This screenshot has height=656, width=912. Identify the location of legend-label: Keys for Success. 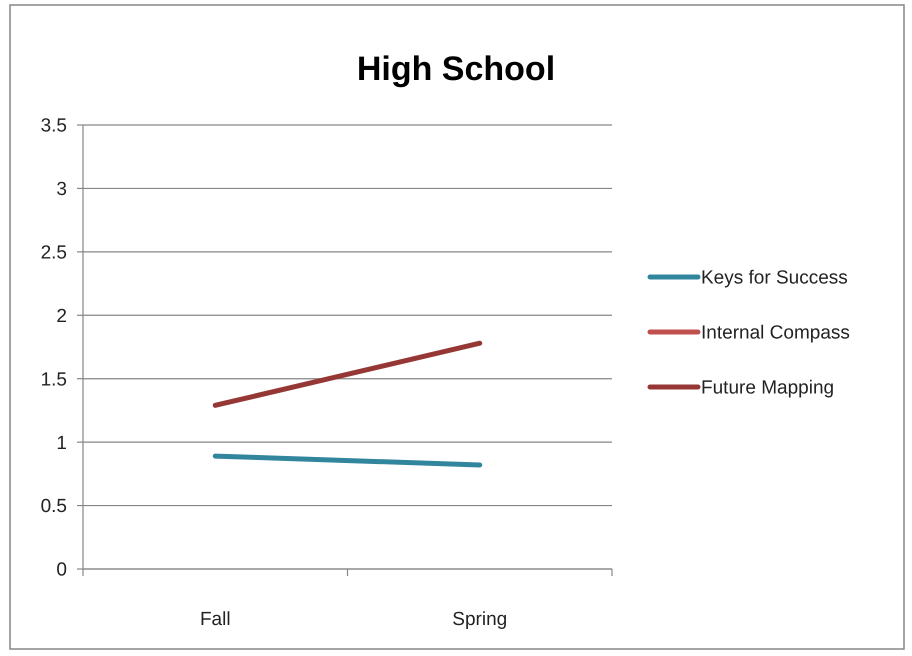
(774, 278).